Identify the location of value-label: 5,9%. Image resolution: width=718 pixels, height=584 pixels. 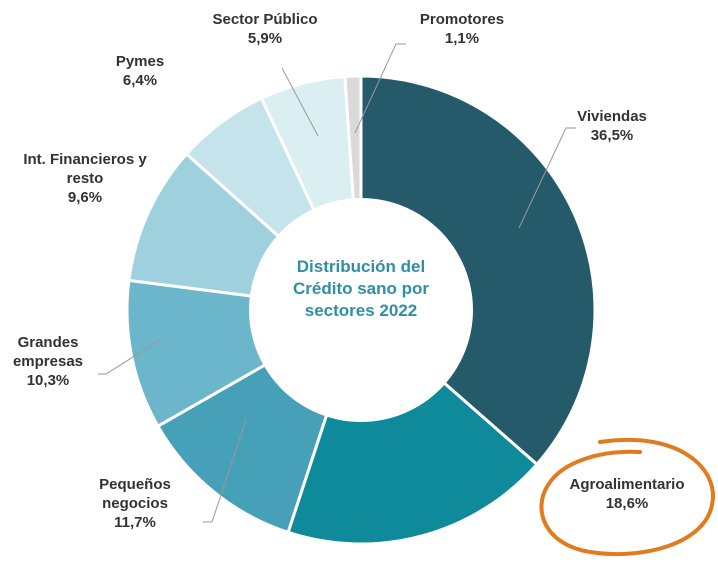
(265, 38).